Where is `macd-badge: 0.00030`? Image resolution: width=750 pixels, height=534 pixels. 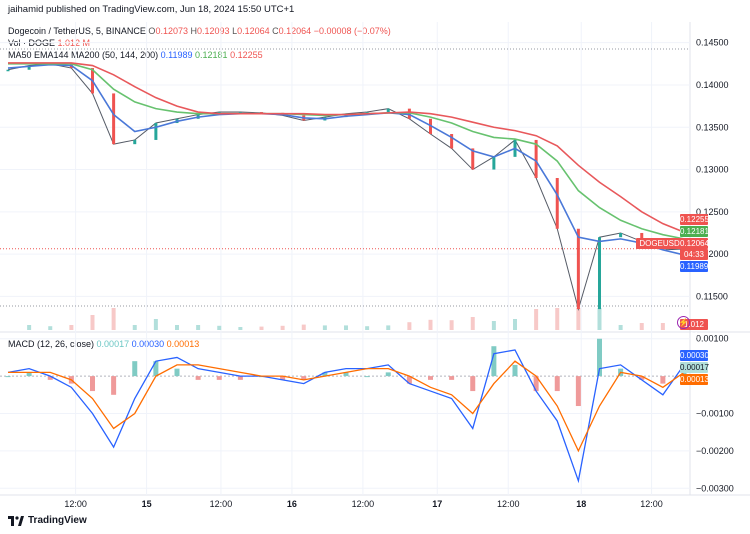
macd-badge: 0.00030 is located at coordinates (694, 355).